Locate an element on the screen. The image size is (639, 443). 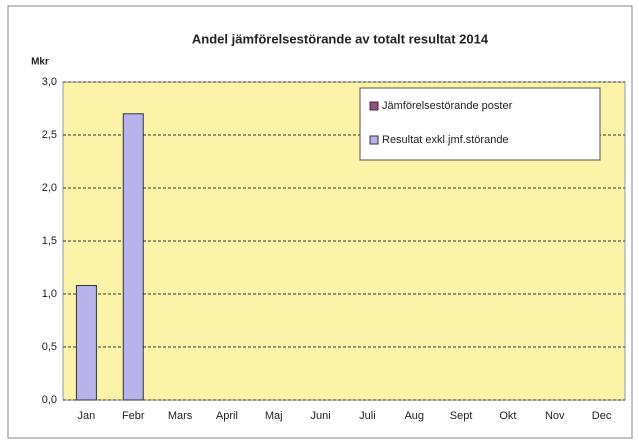
x-tick-label: Maj is located at coordinates (274, 416).